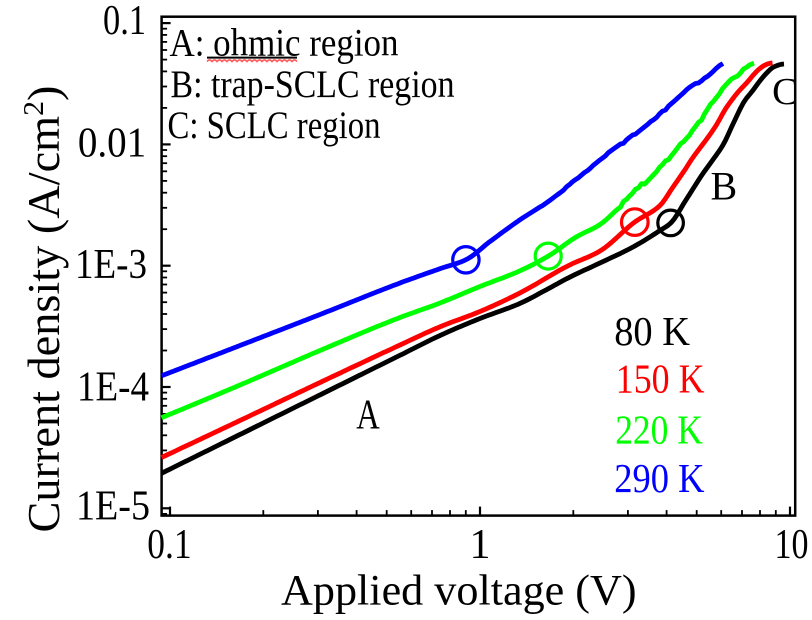  Describe the element at coordinates (659, 478) in the screenshot. I see `svg-text: 290 K` at that location.